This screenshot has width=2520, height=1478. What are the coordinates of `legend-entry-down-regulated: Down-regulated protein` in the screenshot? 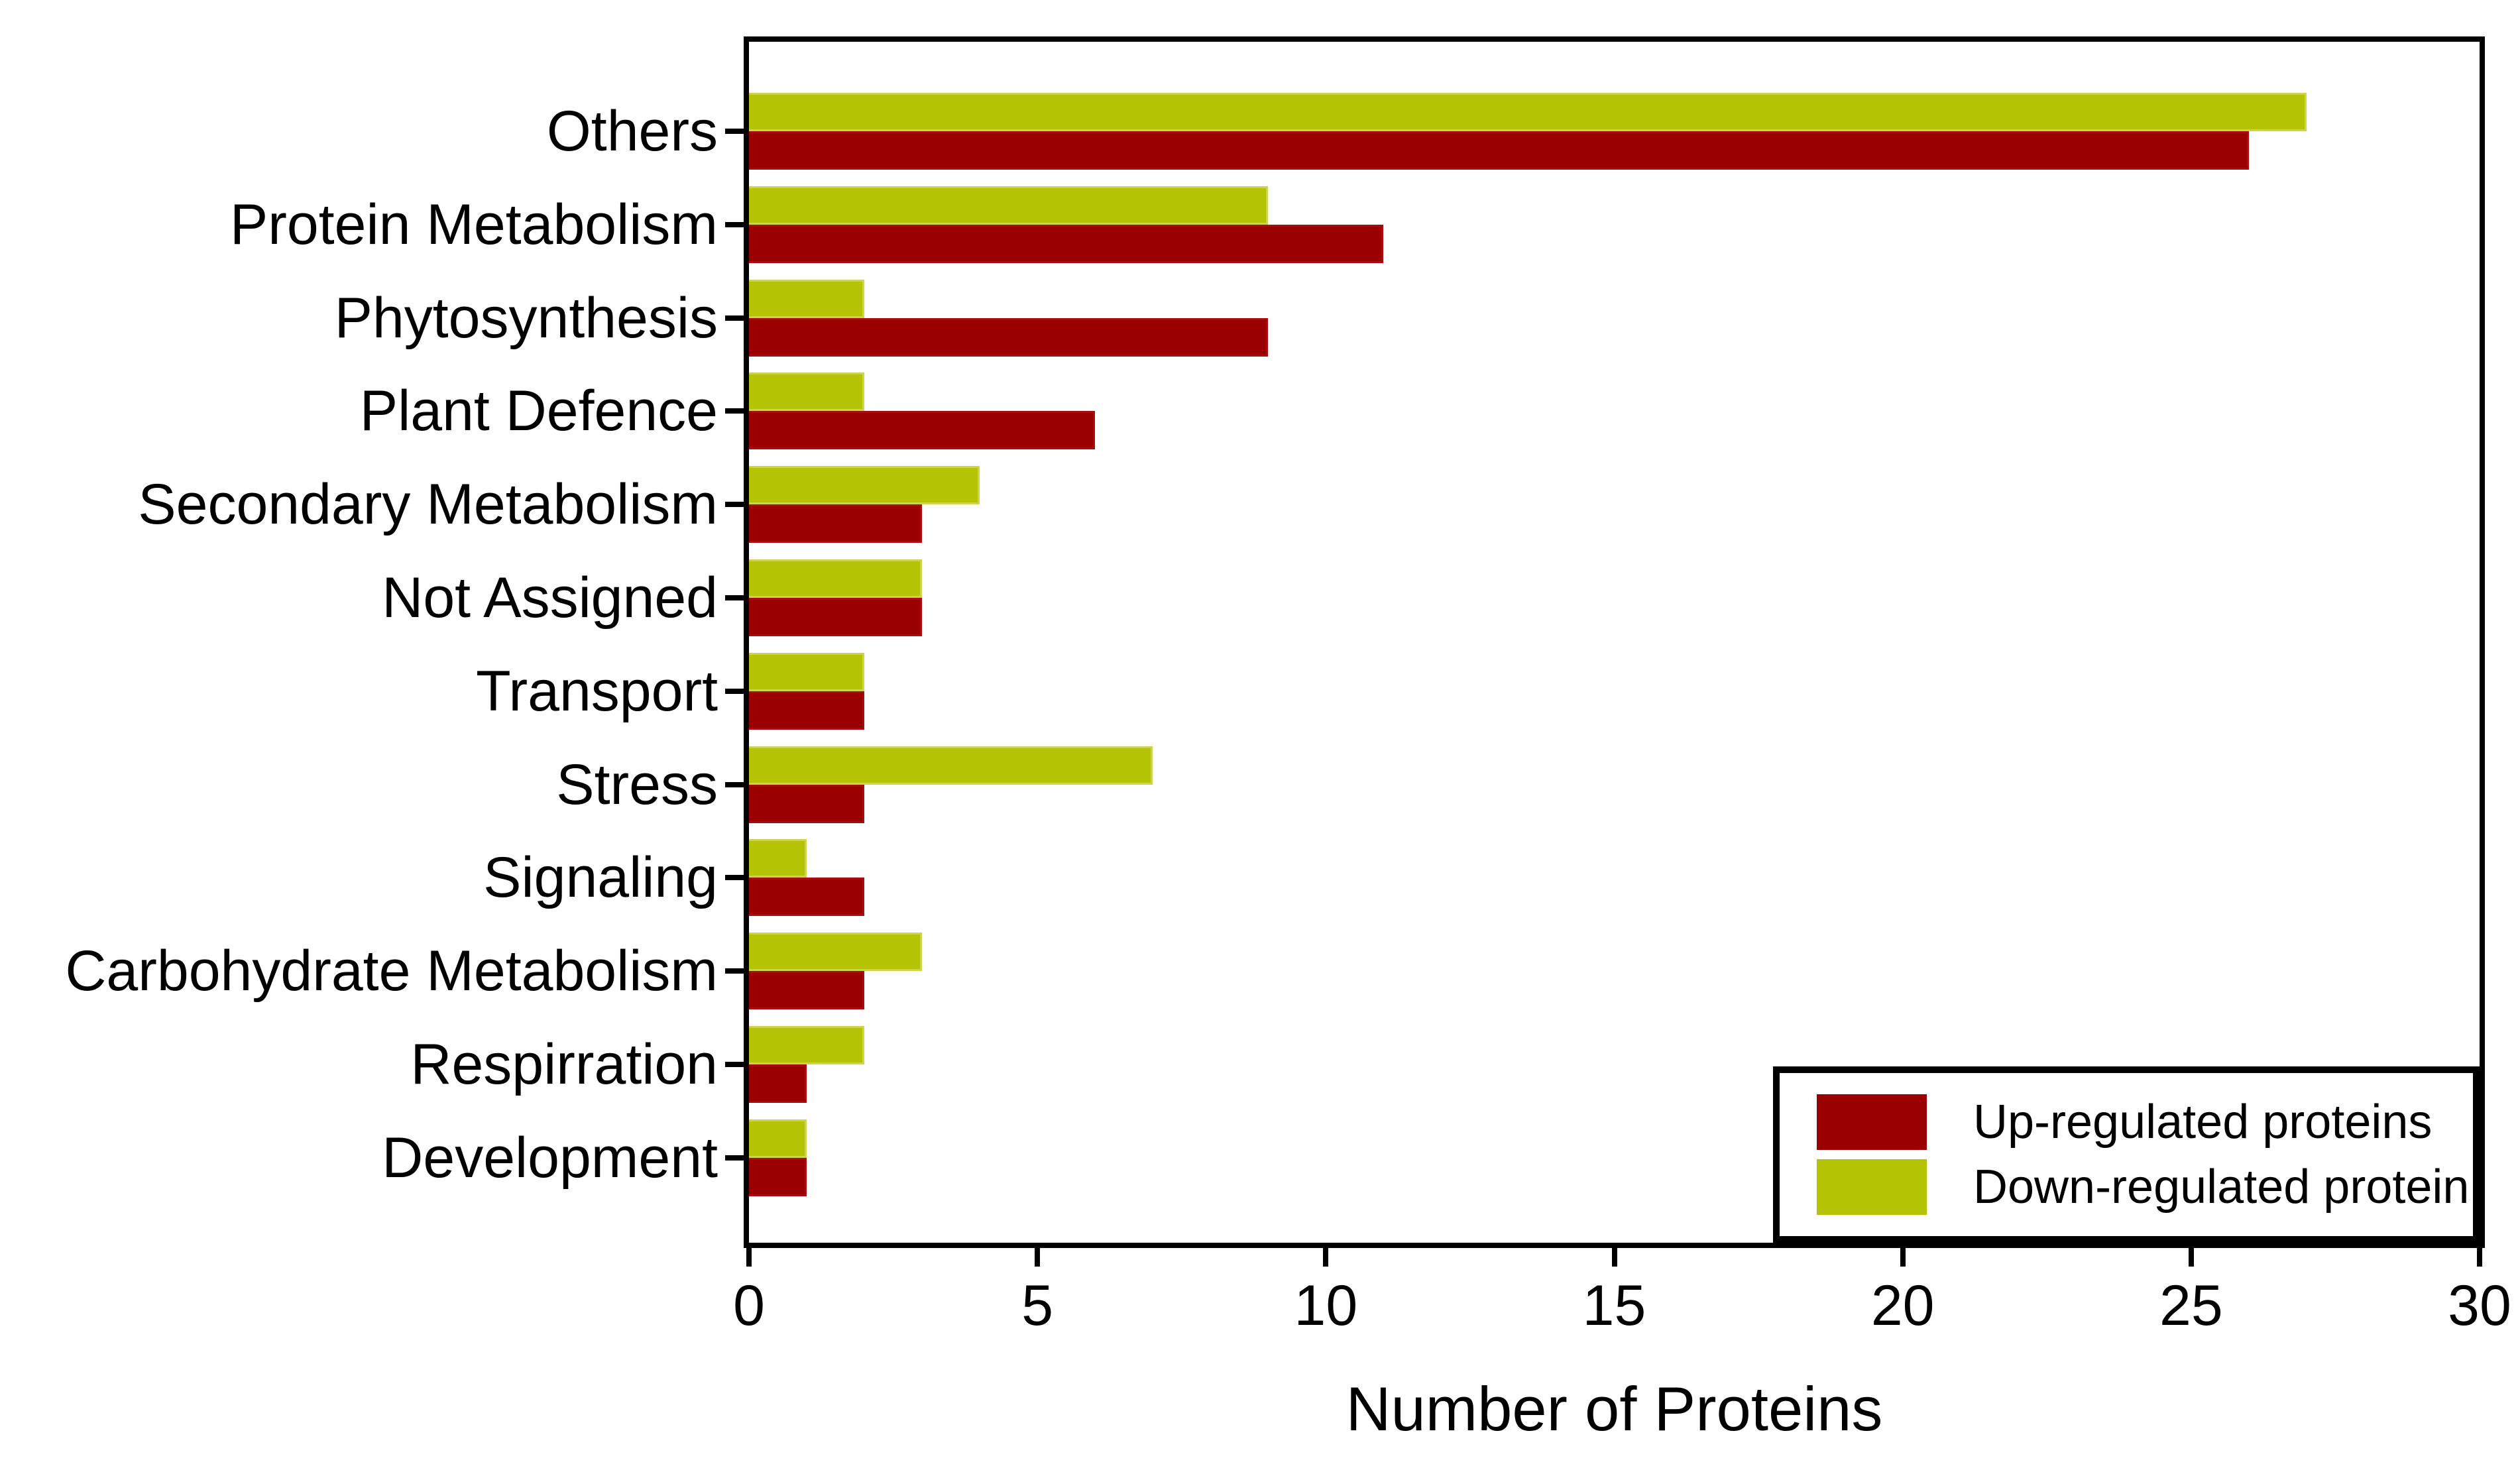 It's located at (2145, 1187).